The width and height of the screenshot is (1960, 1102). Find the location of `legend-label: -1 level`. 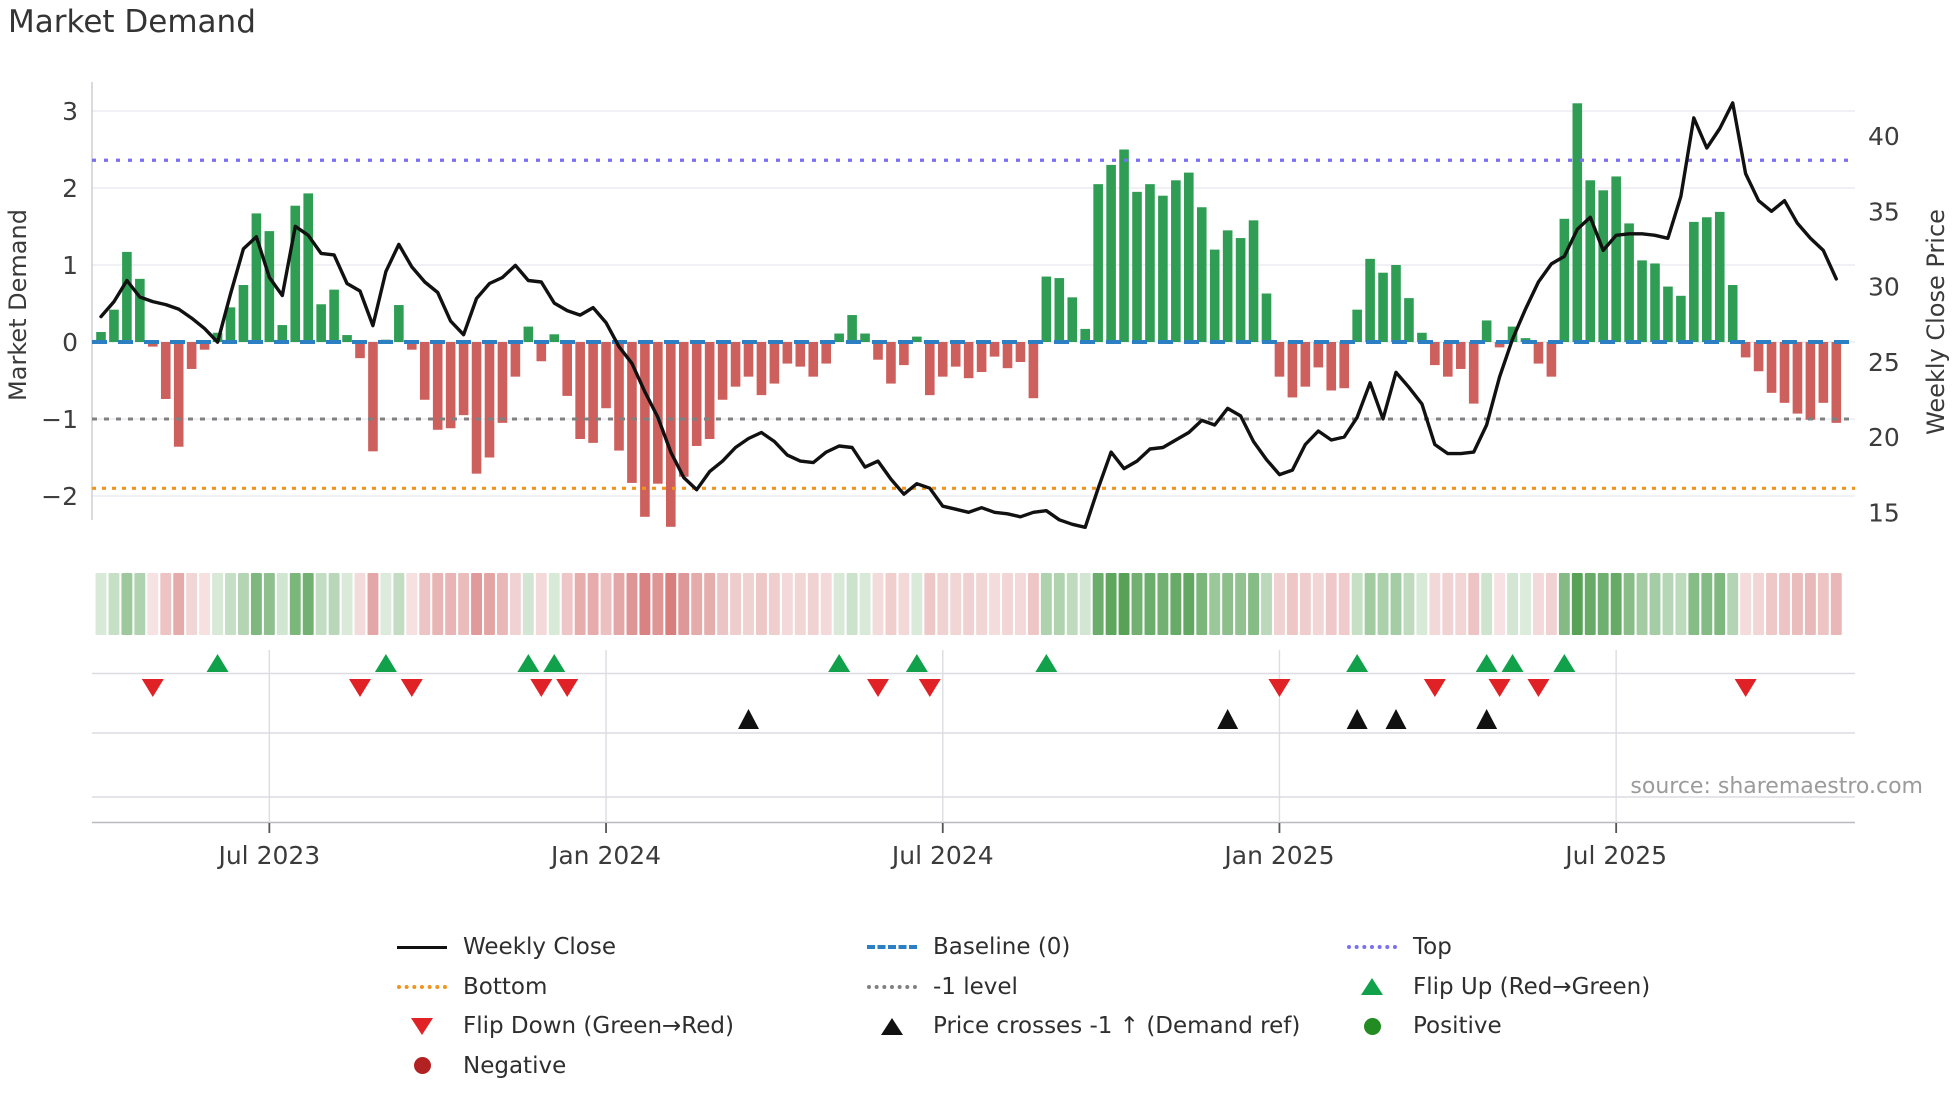

legend-label: -1 level is located at coordinates (975, 986).